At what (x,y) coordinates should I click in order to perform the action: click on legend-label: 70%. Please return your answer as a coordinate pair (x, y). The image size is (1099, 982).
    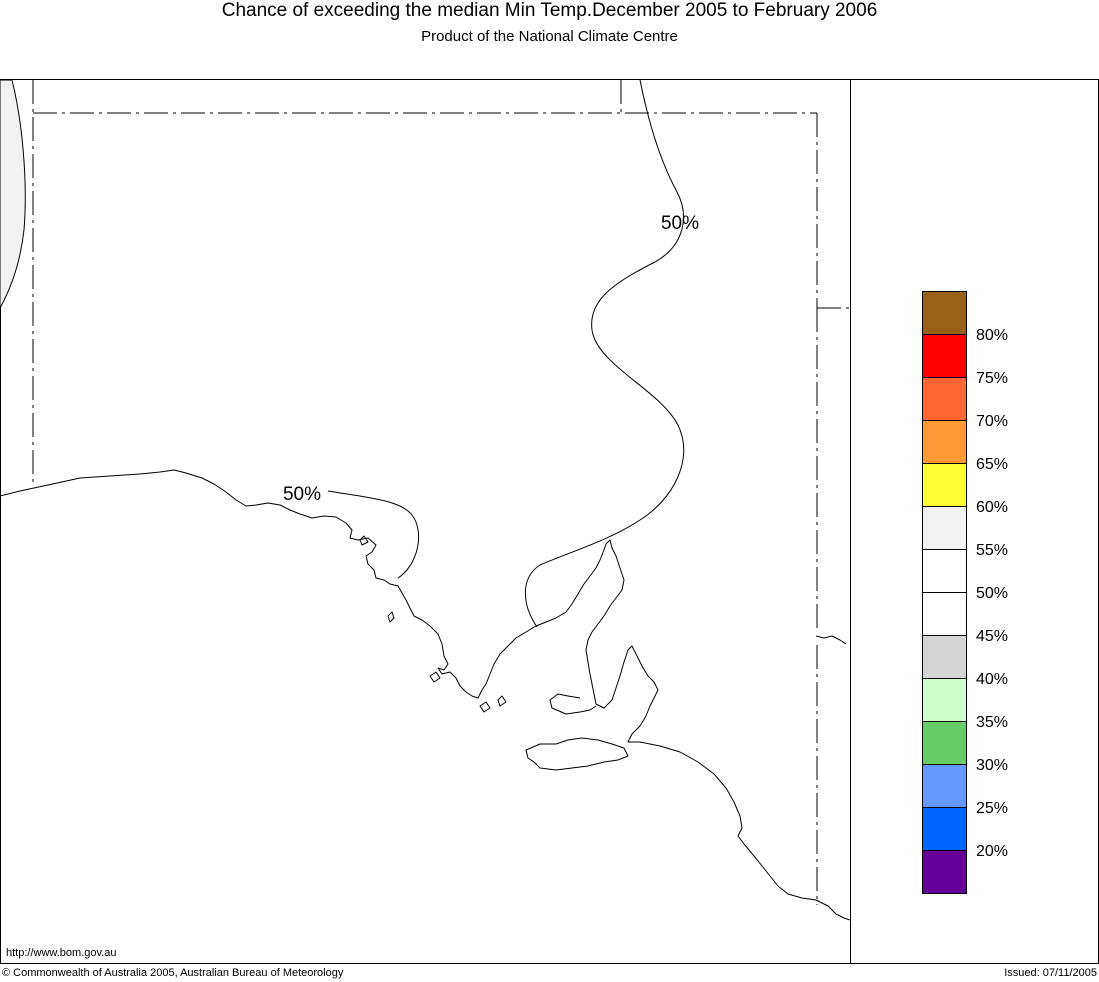
    Looking at the image, I should click on (992, 421).